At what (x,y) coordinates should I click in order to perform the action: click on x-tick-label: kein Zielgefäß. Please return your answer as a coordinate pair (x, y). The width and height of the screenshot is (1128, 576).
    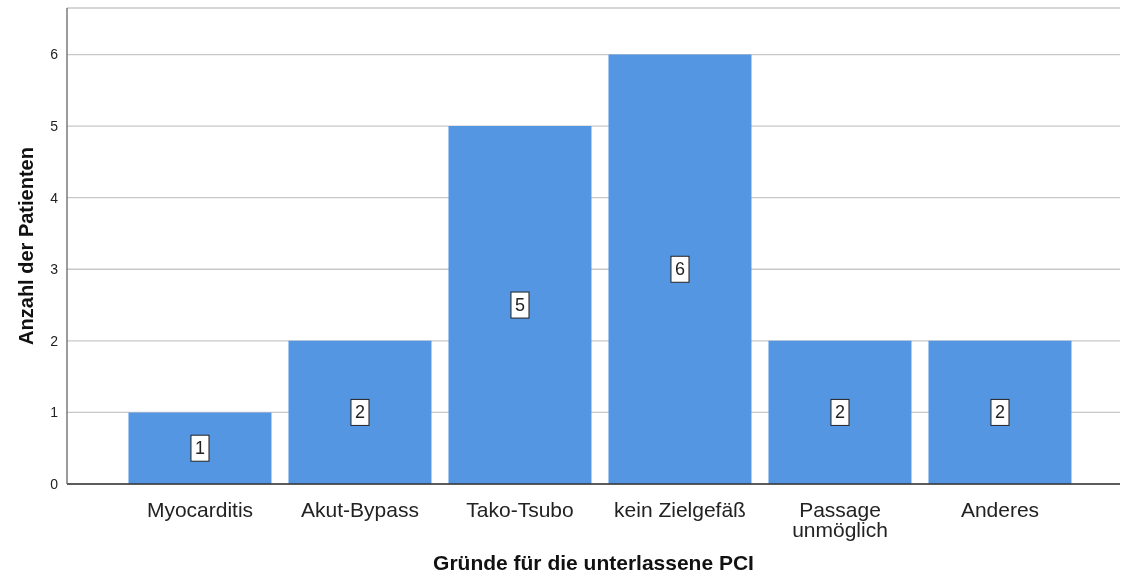
    Looking at the image, I should click on (680, 509).